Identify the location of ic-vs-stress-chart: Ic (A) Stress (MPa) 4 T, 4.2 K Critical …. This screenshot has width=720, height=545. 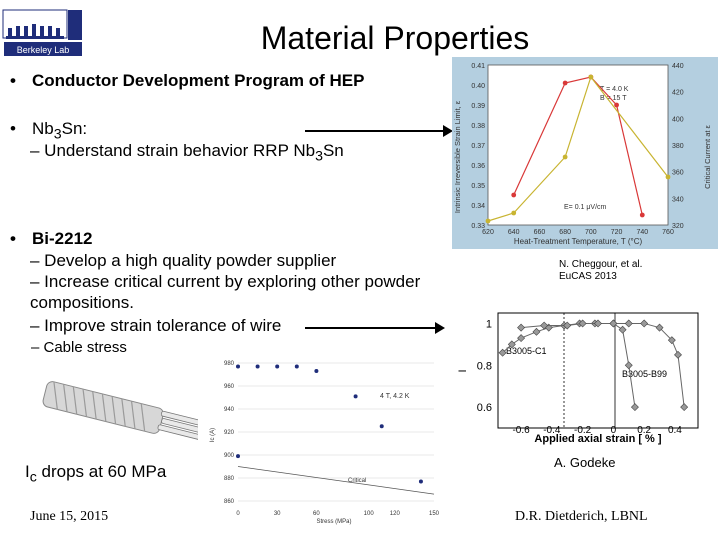
(322, 447).